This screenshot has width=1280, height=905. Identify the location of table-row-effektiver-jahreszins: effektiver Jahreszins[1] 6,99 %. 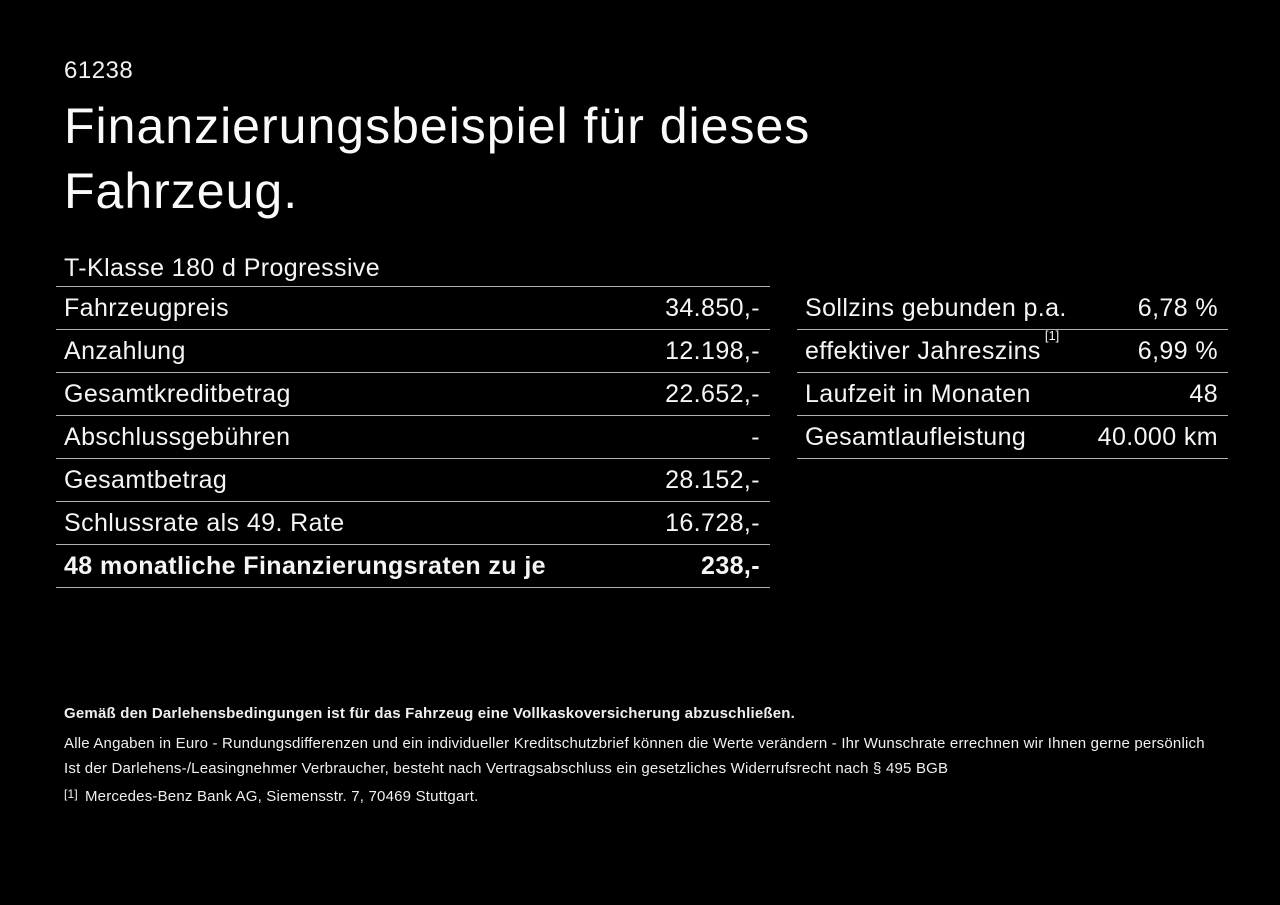
(1012, 350).